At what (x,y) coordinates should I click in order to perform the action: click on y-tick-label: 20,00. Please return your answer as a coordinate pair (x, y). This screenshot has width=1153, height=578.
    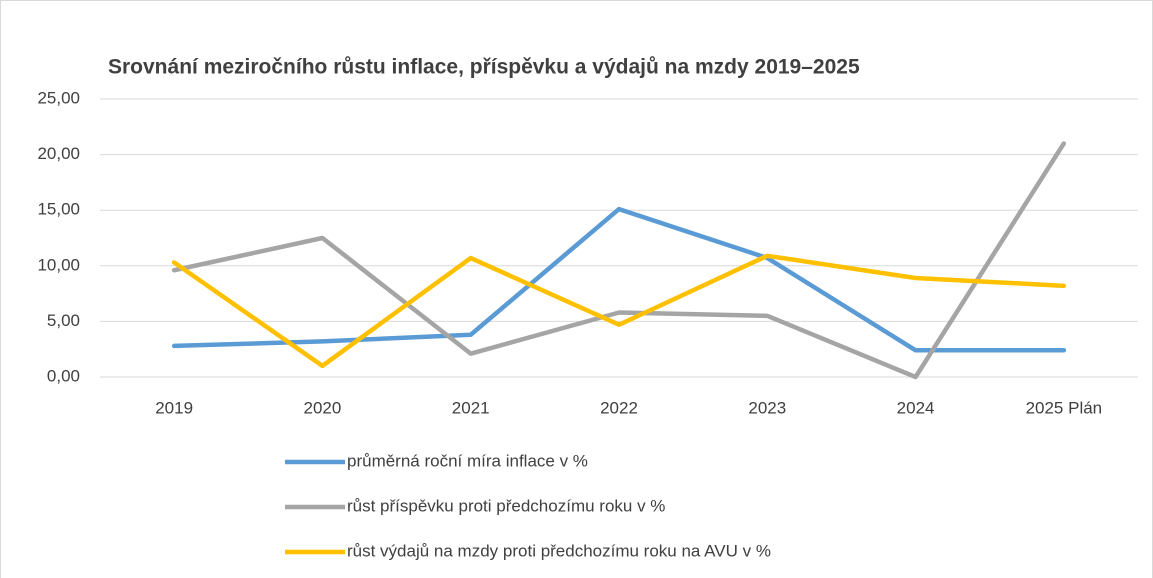
    Looking at the image, I should click on (58, 153).